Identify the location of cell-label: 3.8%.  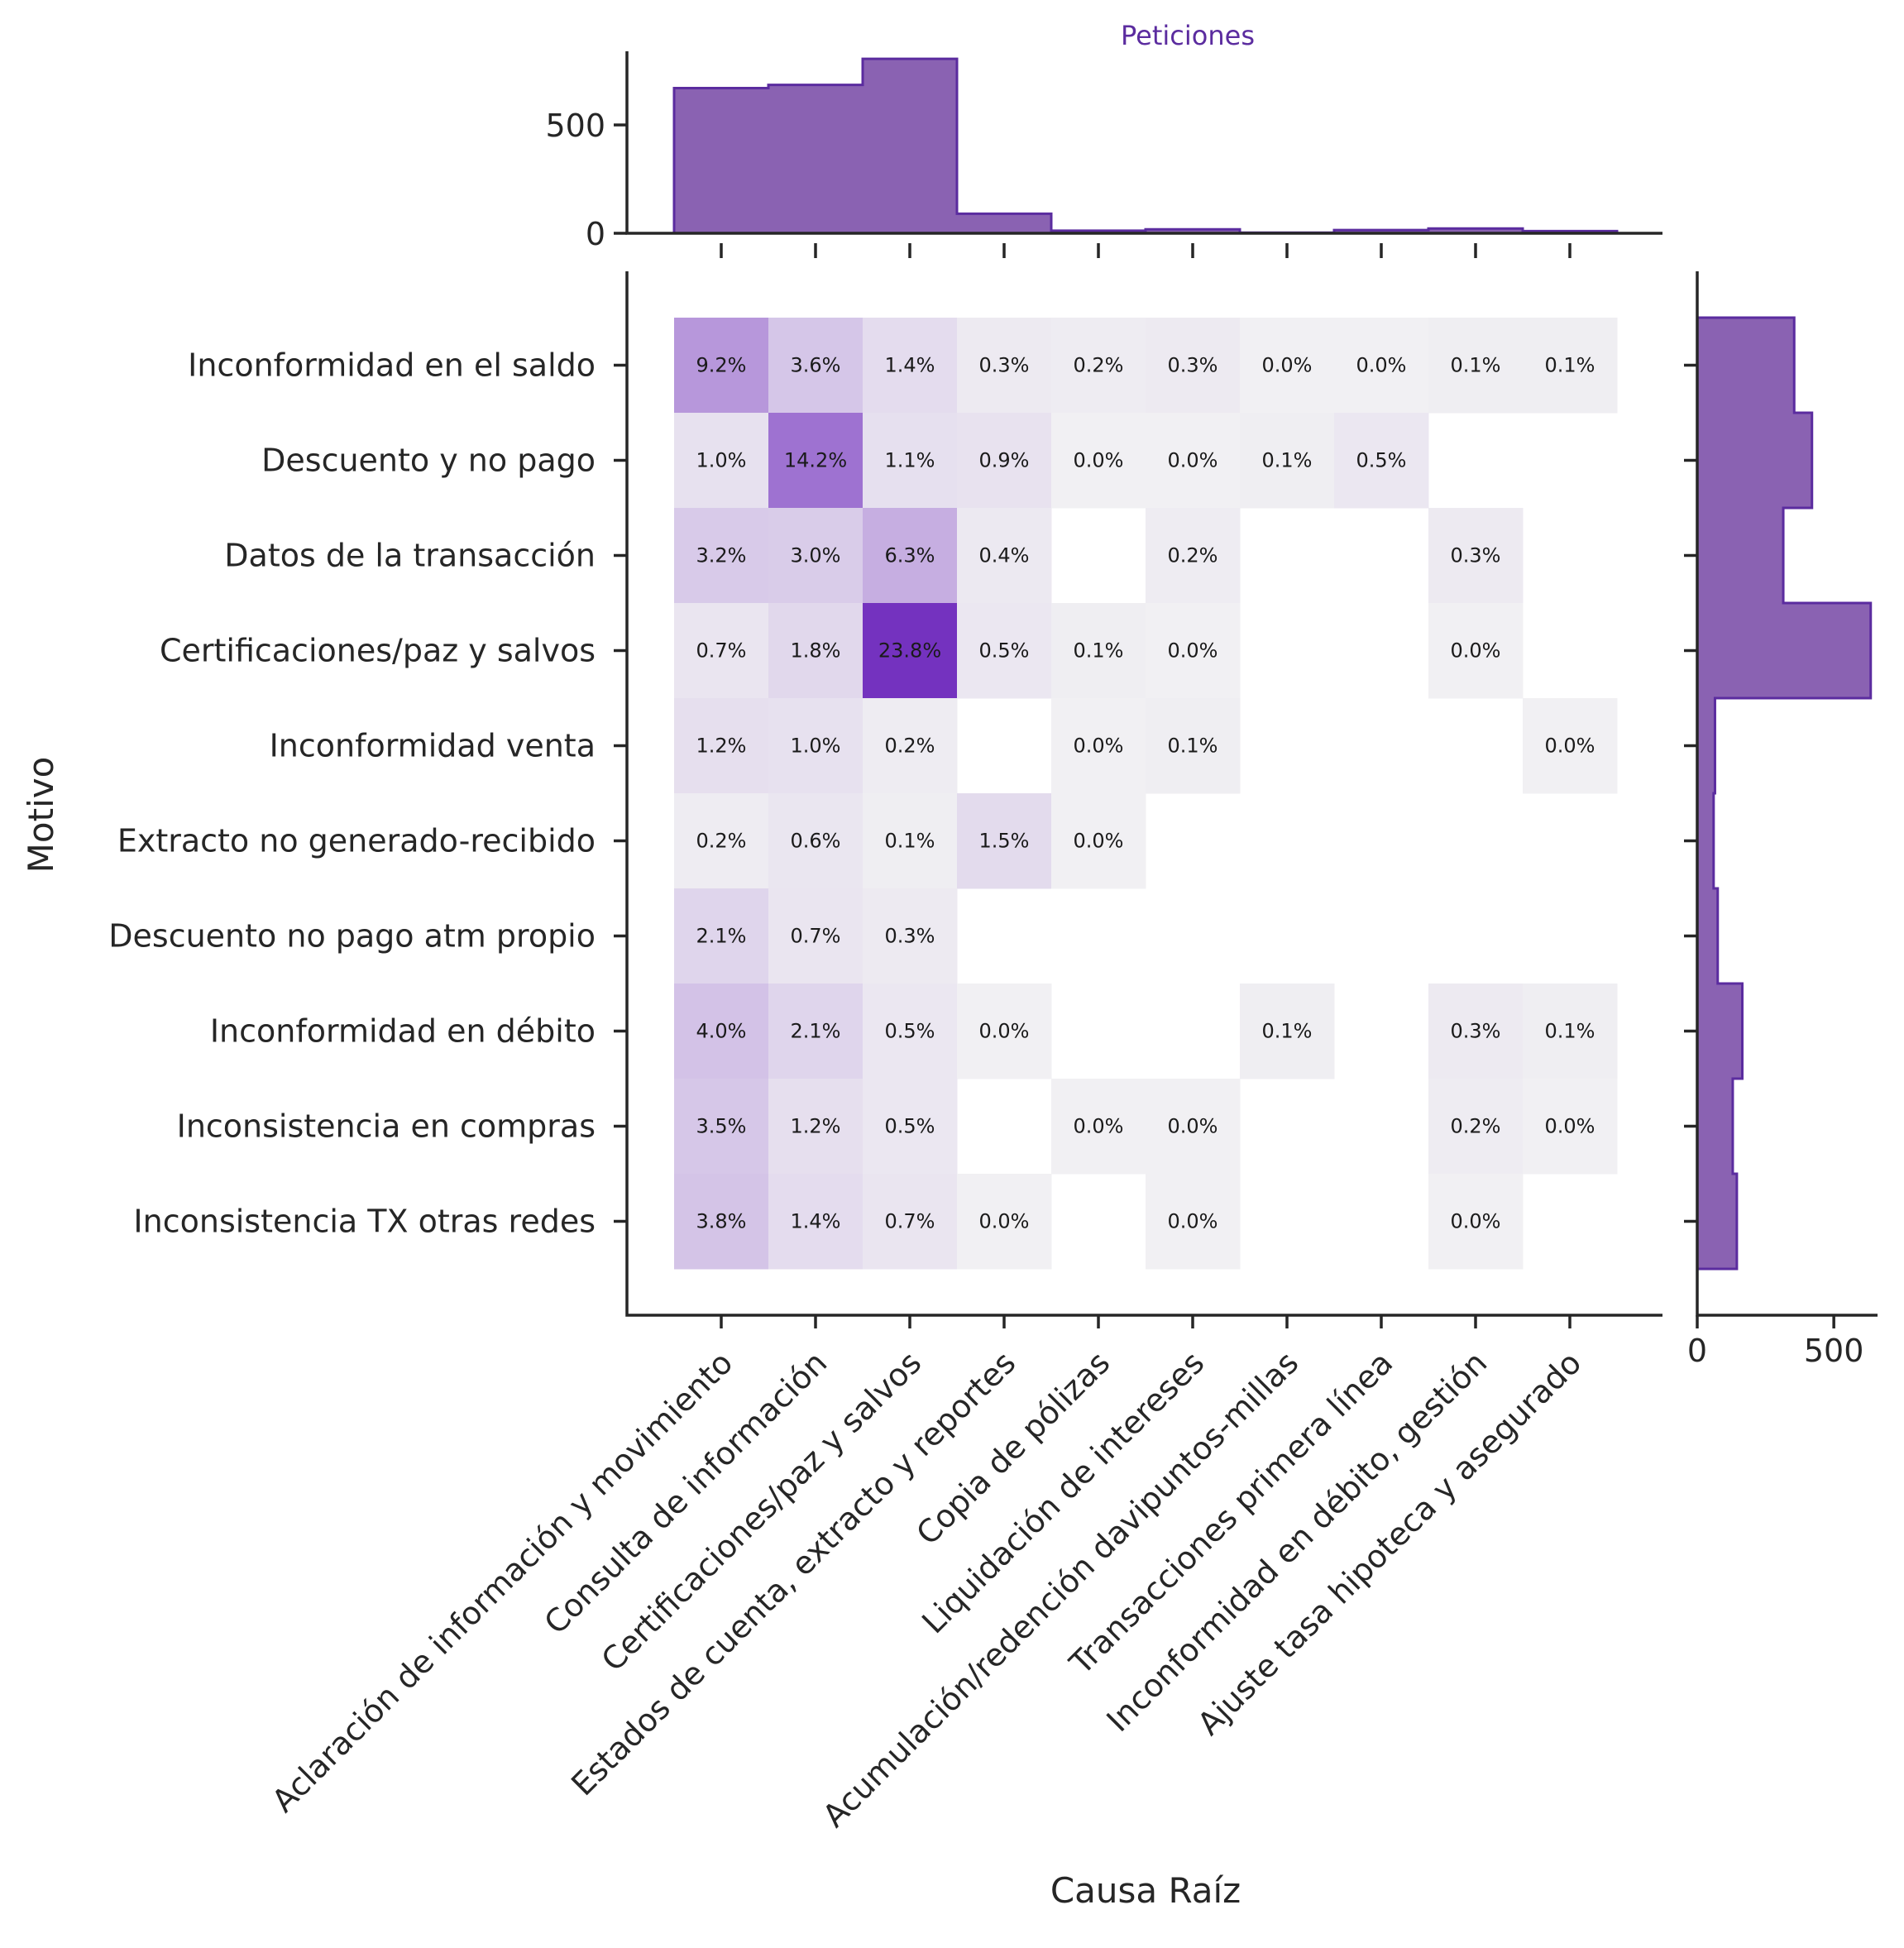
(721, 1221).